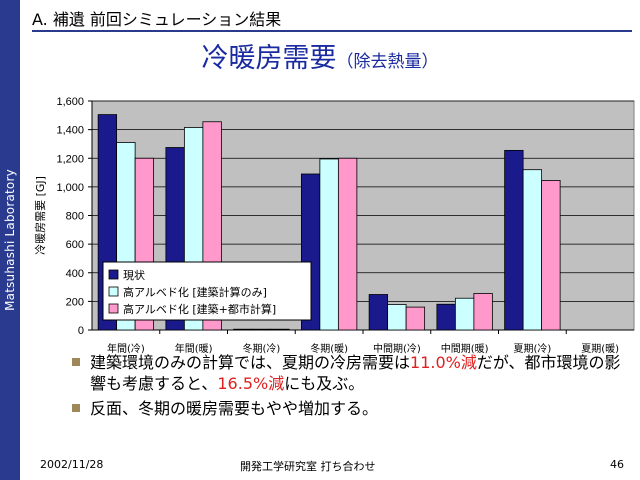  Describe the element at coordinates (465, 348) in the screenshot. I see `x-tick-label: 中間期(暖)` at that location.